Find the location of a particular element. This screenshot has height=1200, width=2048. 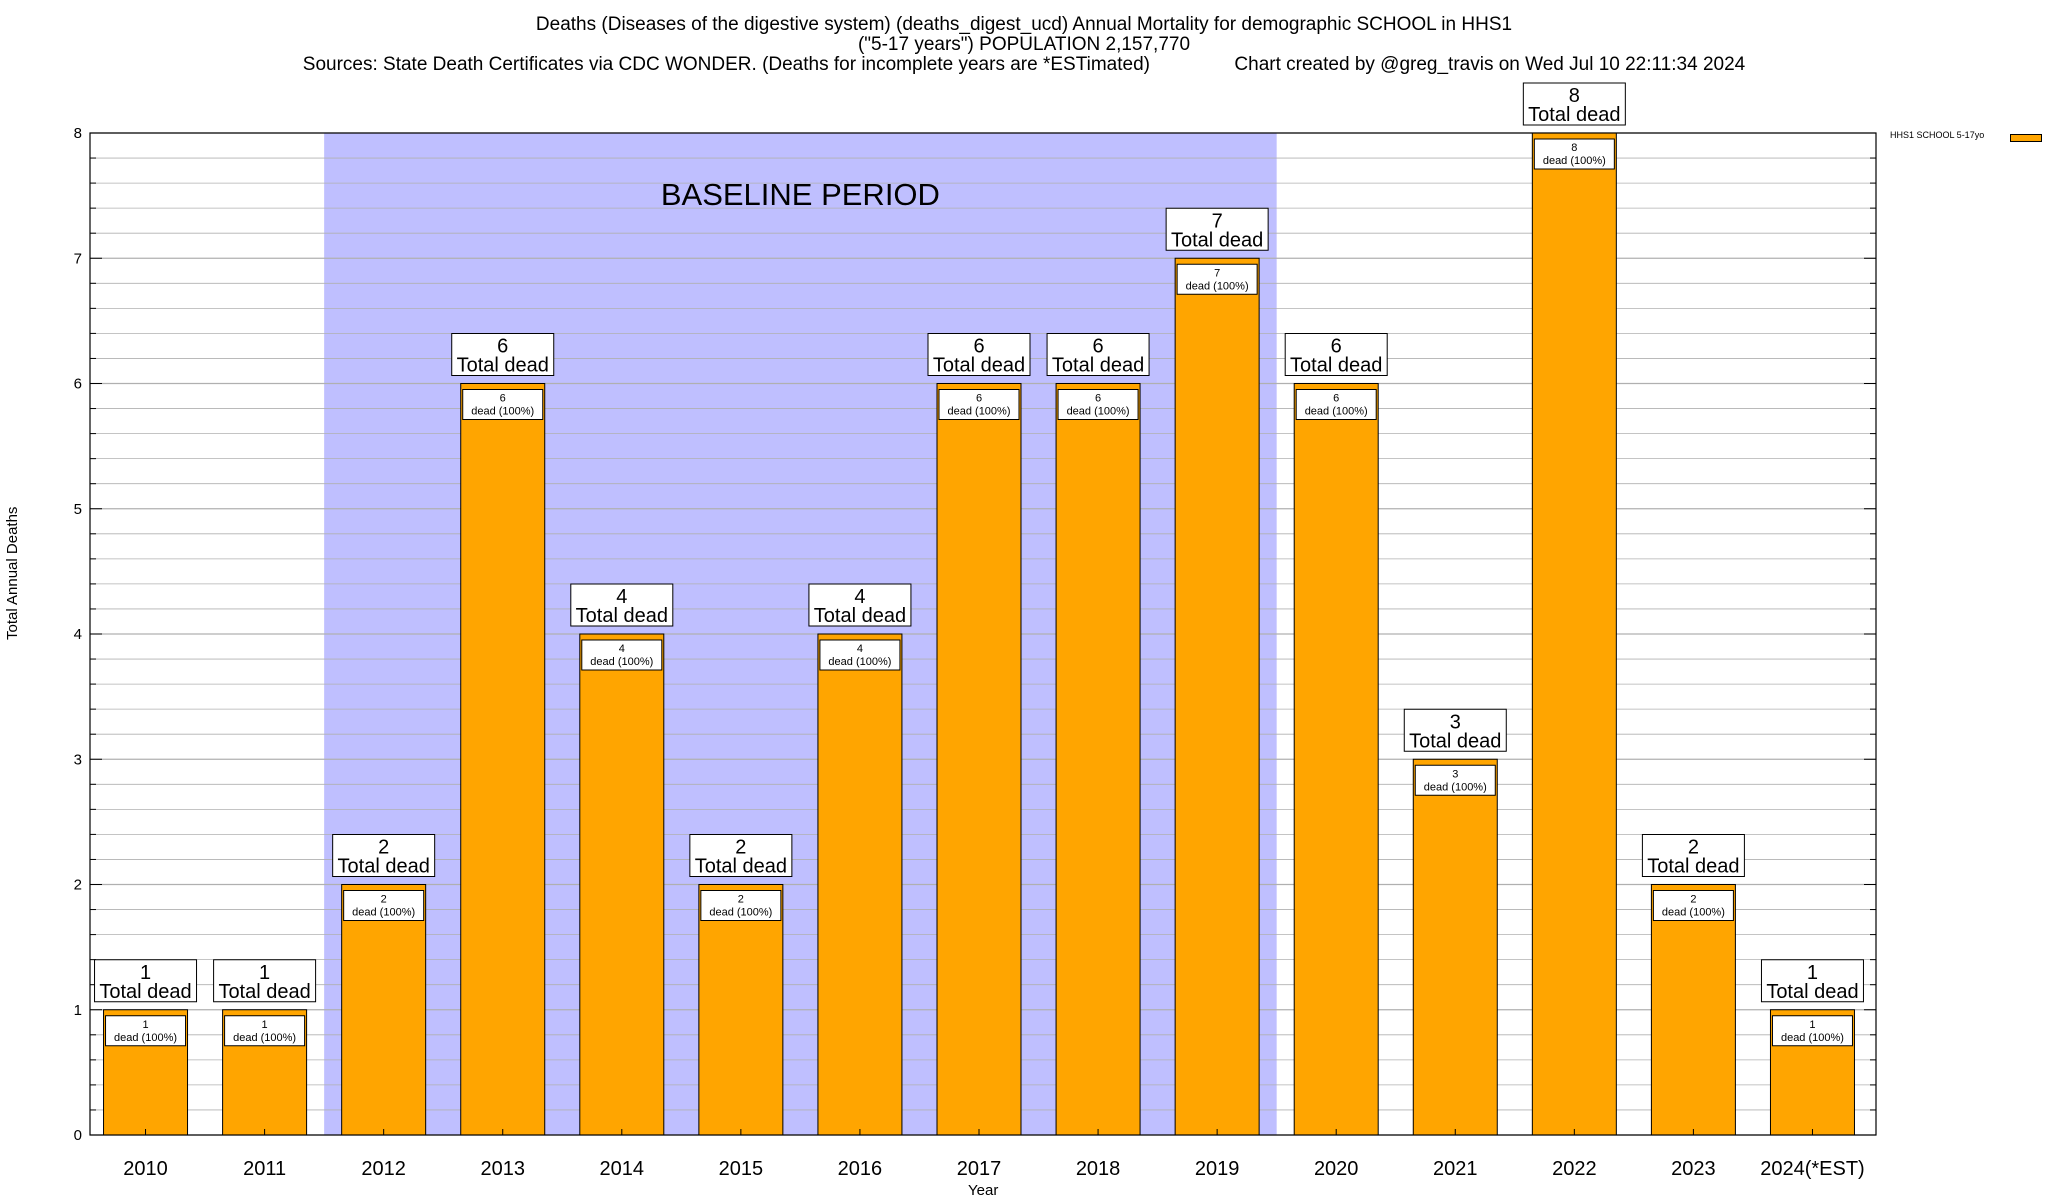

bar-inner-value: 7 is located at coordinates (1217, 273).